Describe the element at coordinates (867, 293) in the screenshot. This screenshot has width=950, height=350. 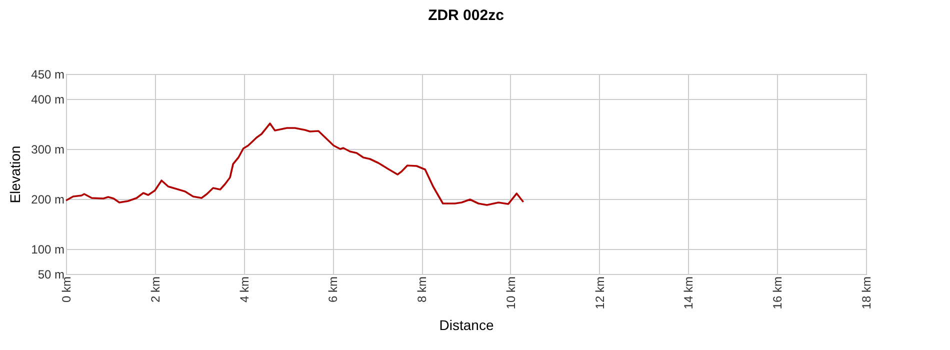
I see `x-tick-label: 18 km` at that location.